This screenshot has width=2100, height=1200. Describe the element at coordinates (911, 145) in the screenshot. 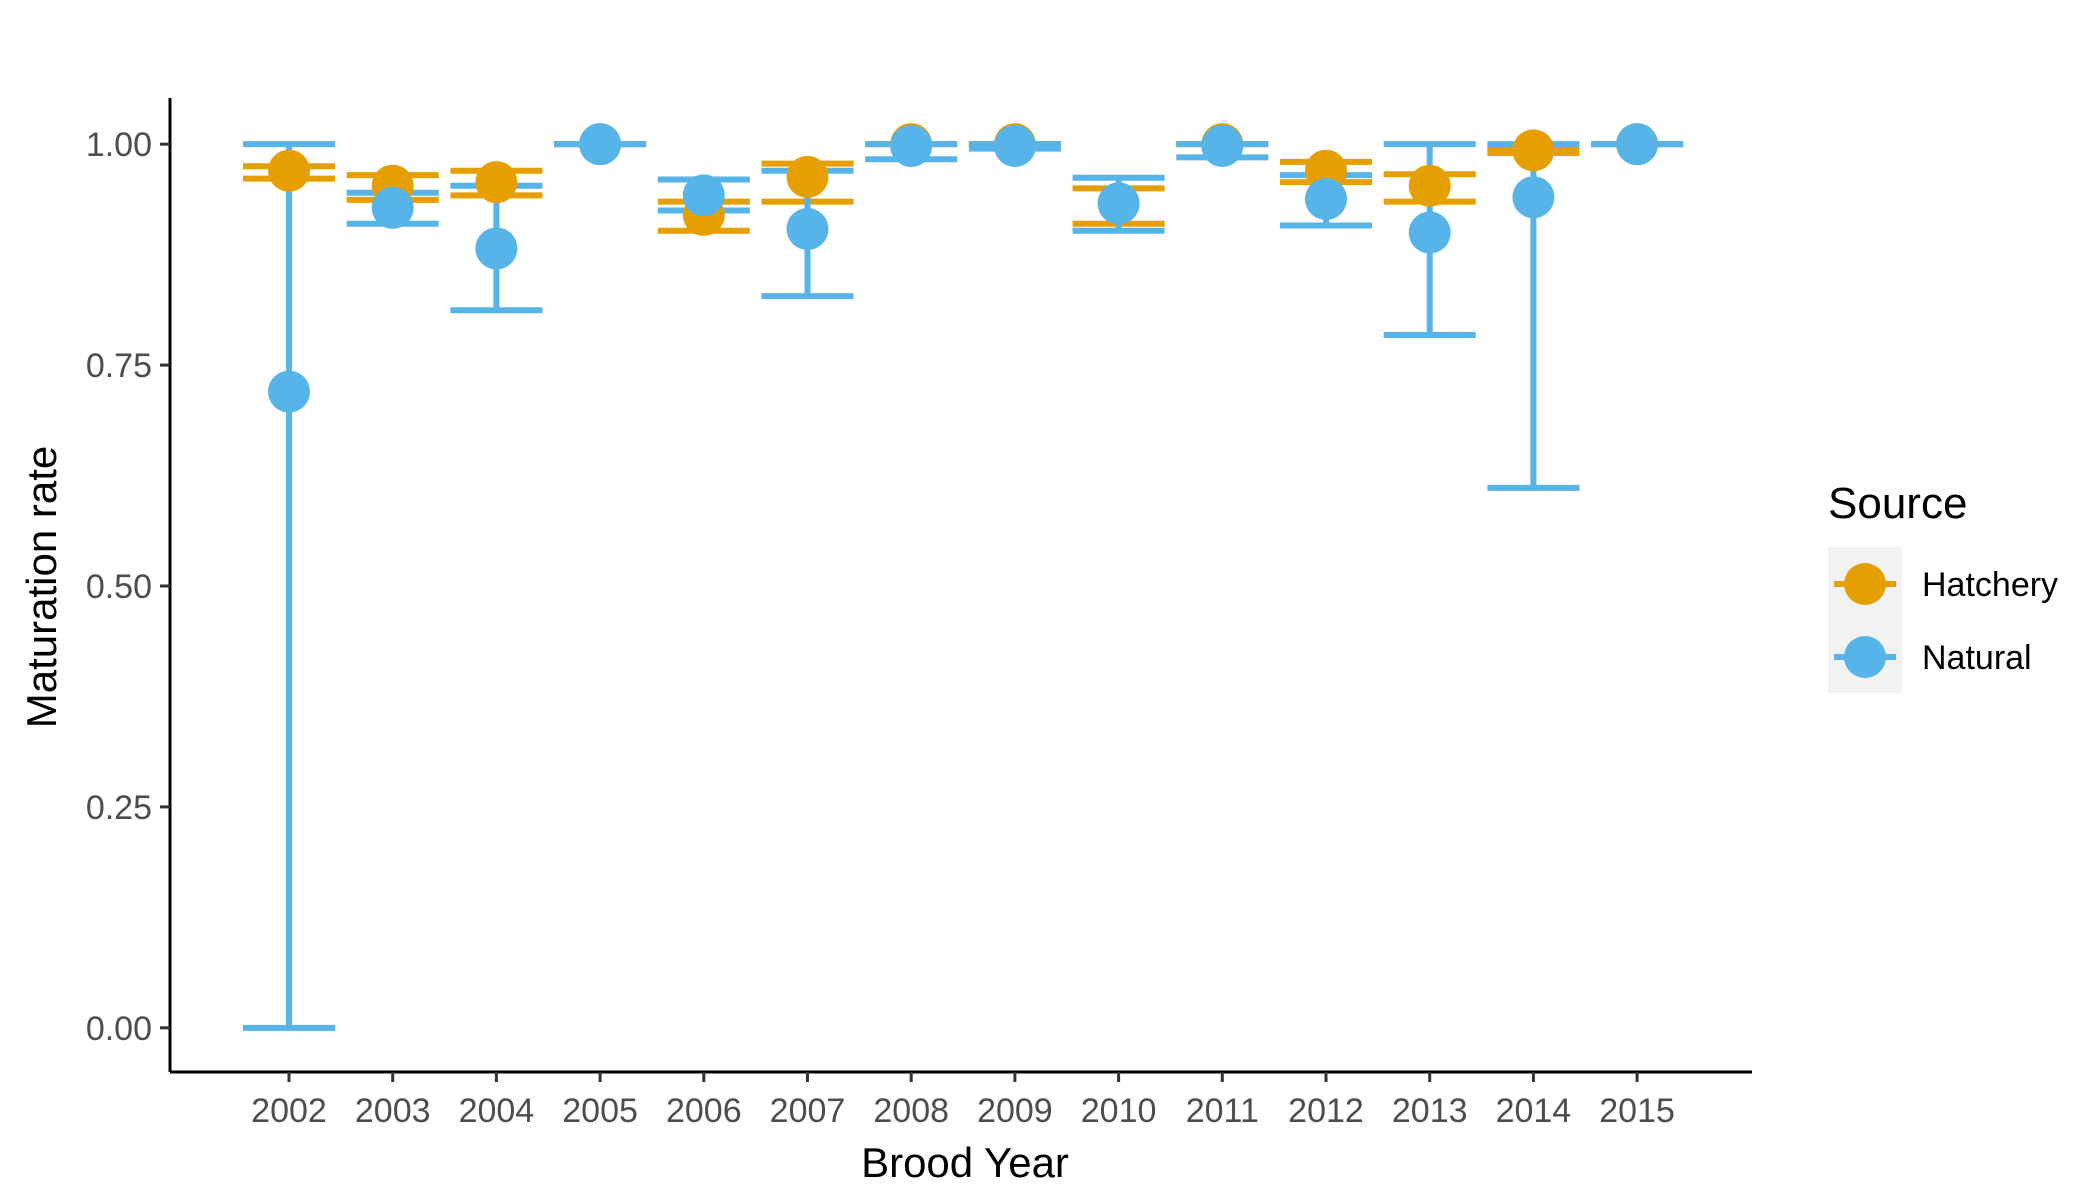

I see `point-natural-2008` at that location.